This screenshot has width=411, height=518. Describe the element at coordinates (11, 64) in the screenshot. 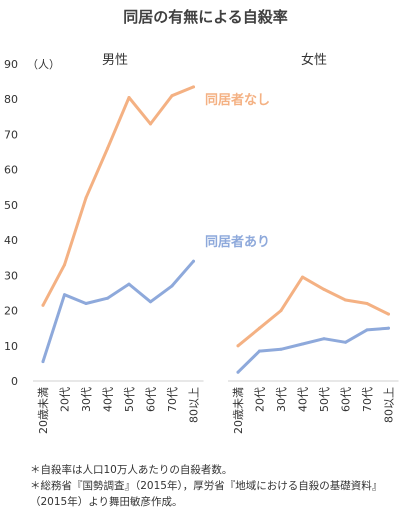

I see `y-tick-label: 90` at that location.